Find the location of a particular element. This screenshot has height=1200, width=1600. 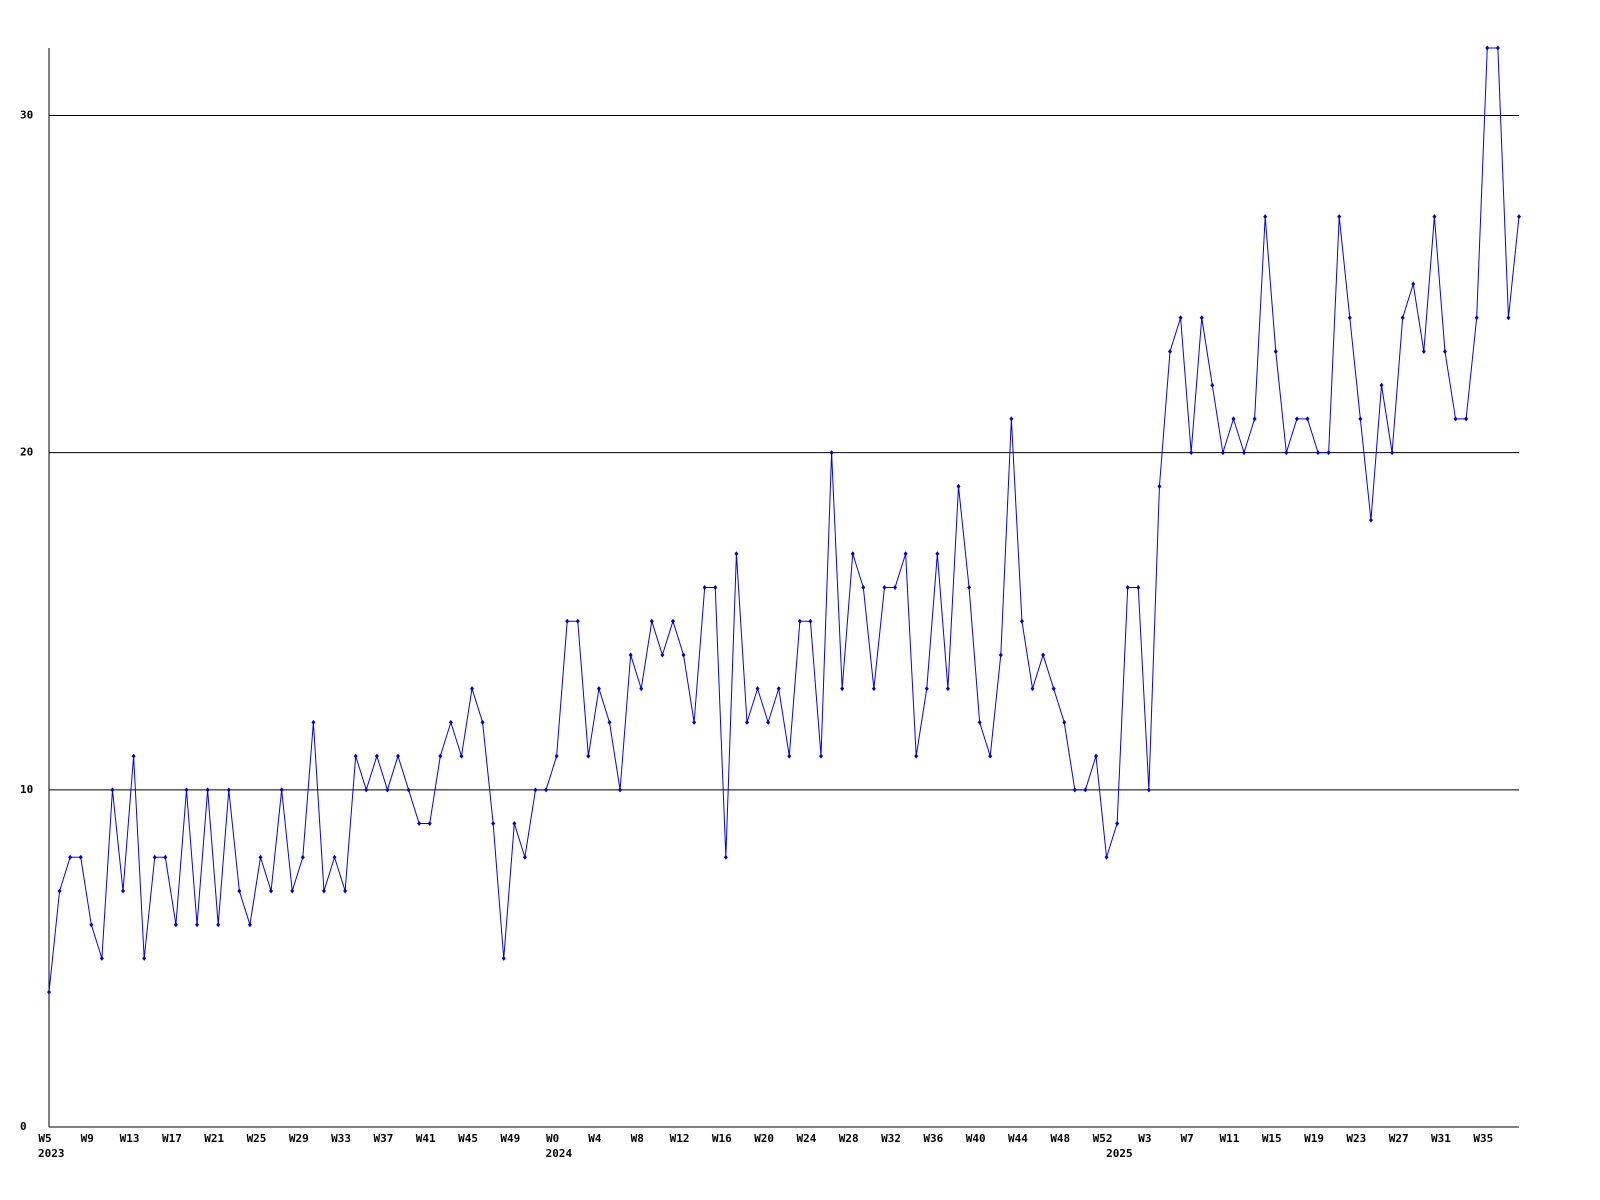

x-tick-label: W0 is located at coordinates (552, 1138).